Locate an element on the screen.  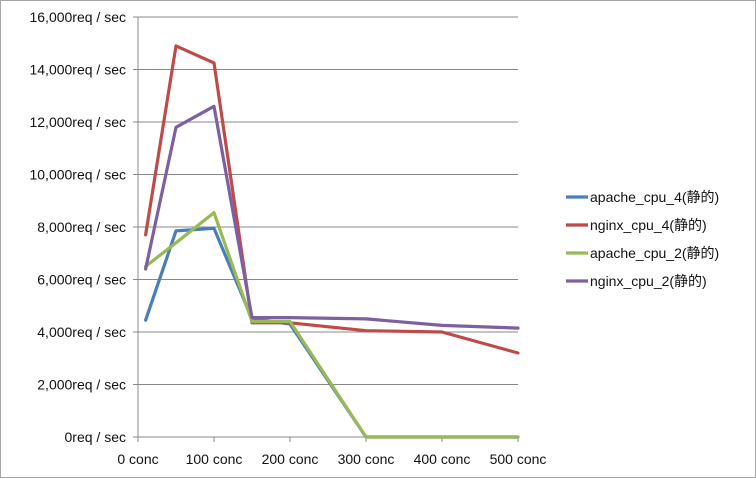
legend-label: nginx_cpu_4(静的) is located at coordinates (648, 225).